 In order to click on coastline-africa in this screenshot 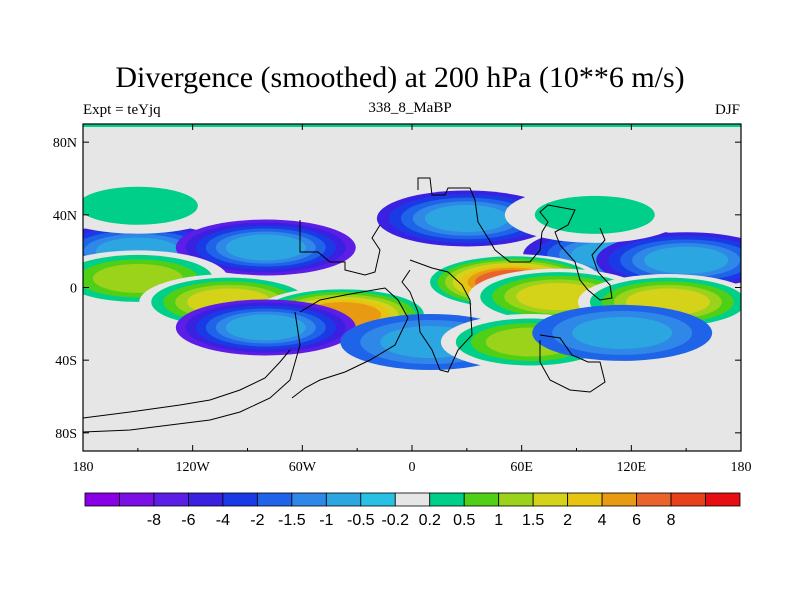, I will do `click(437, 316)`.